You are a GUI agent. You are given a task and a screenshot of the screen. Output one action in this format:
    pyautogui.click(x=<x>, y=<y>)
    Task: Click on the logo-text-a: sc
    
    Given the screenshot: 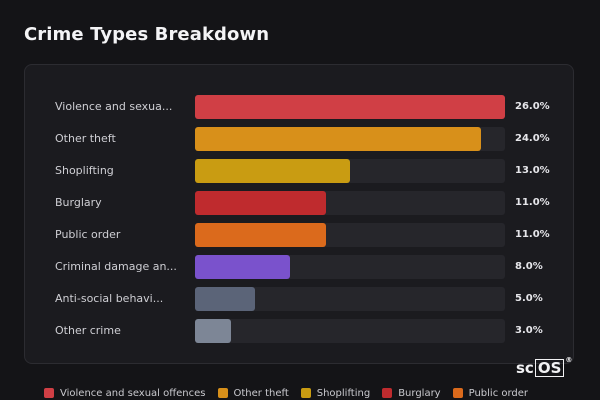 What is the action you would take?
    pyautogui.click(x=525, y=368)
    